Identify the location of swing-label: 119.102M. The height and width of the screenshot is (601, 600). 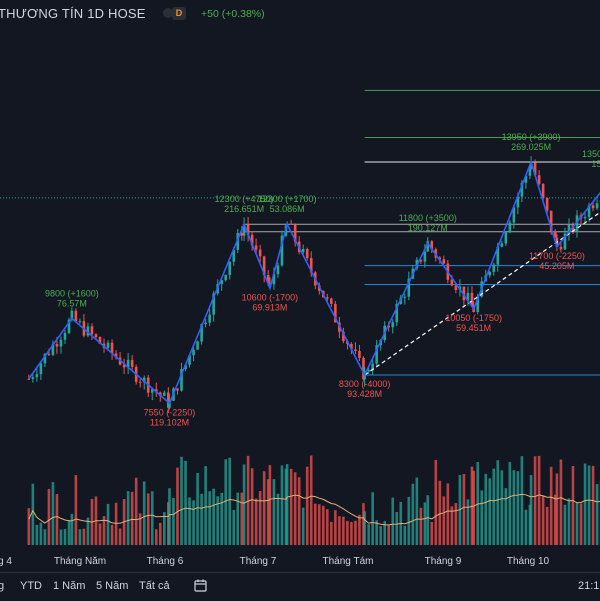
(169, 422).